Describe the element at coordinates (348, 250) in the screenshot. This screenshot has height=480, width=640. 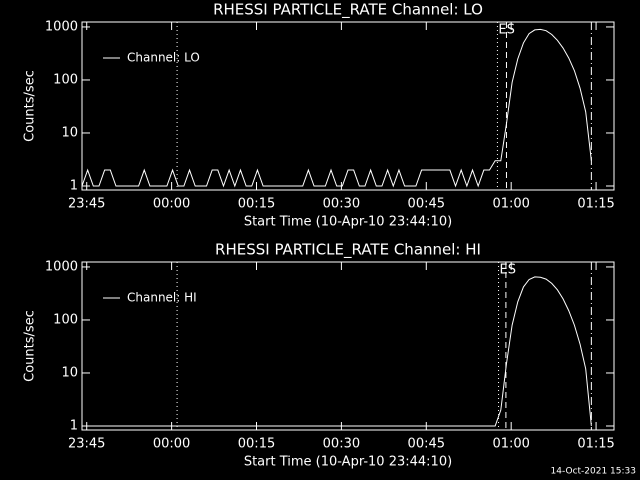
I see `chart-title: RHESSI PARTICLE_RATE Channel: HI` at that location.